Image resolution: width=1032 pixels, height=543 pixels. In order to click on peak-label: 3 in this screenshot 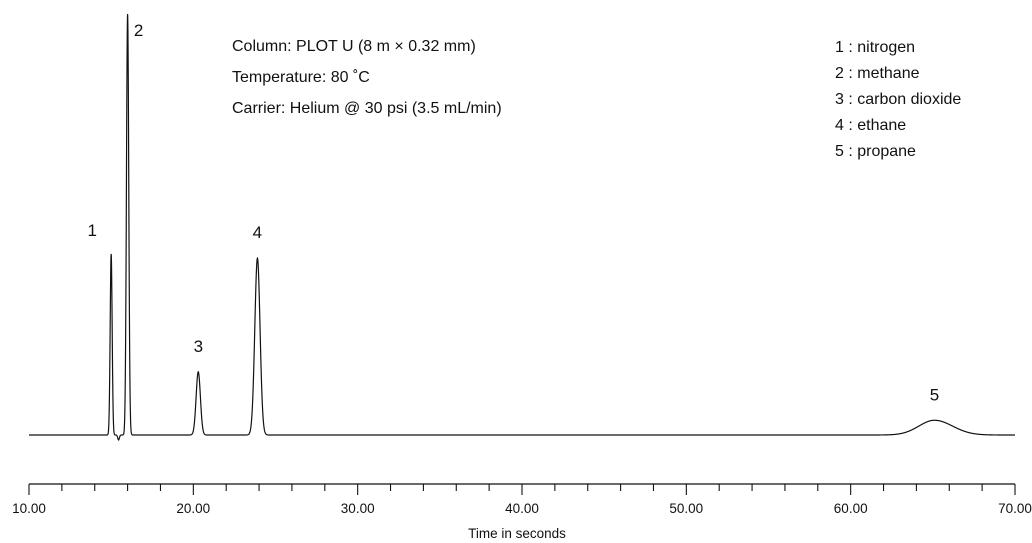, I will do `click(198, 346)`.